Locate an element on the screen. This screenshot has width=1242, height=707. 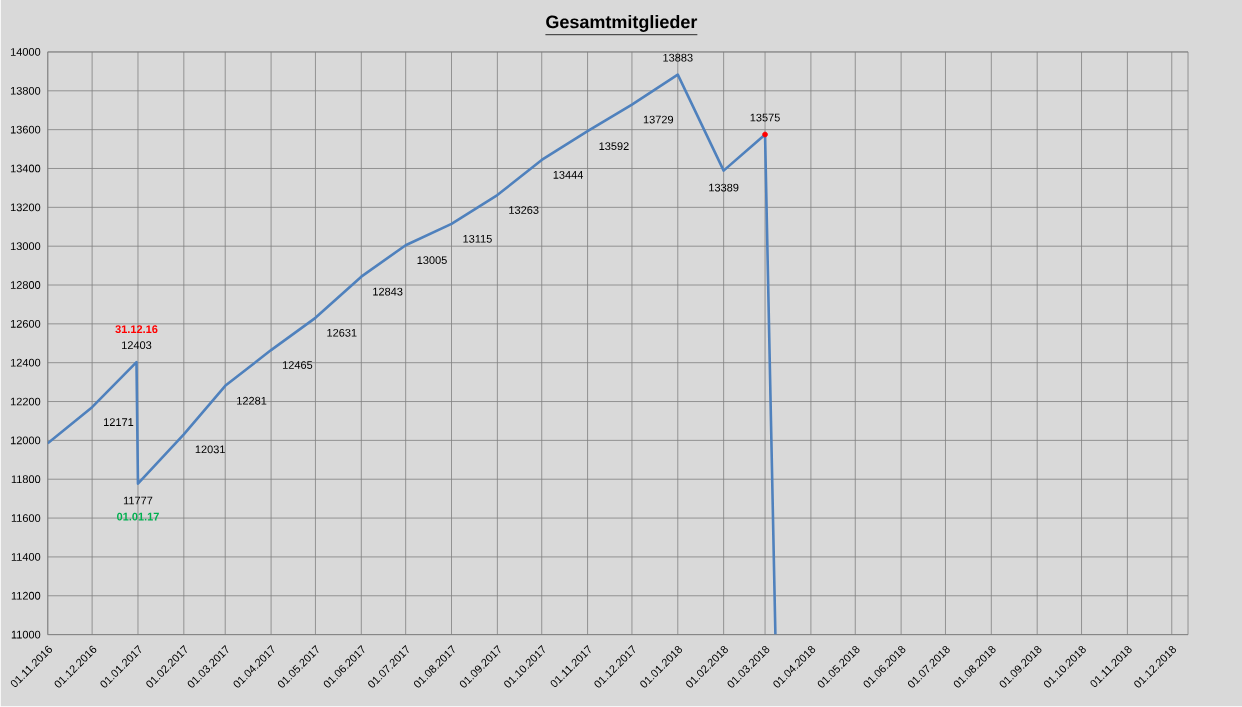
data-label: 13115 is located at coordinates (477, 239).